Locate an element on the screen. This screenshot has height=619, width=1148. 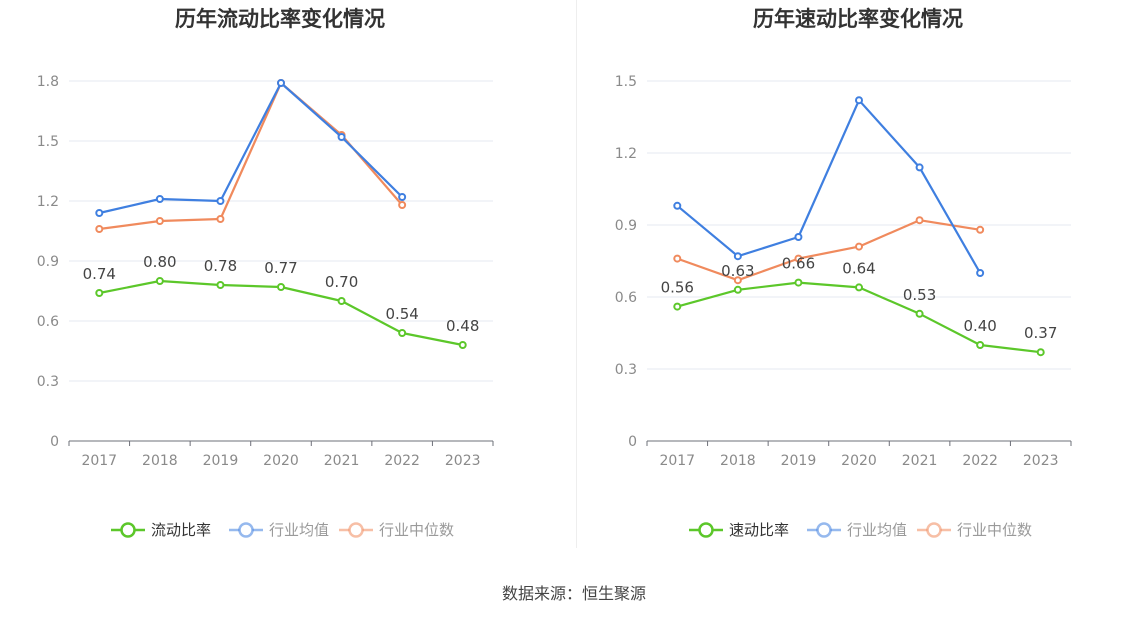
data-label: 0.66 is located at coordinates (798, 264).